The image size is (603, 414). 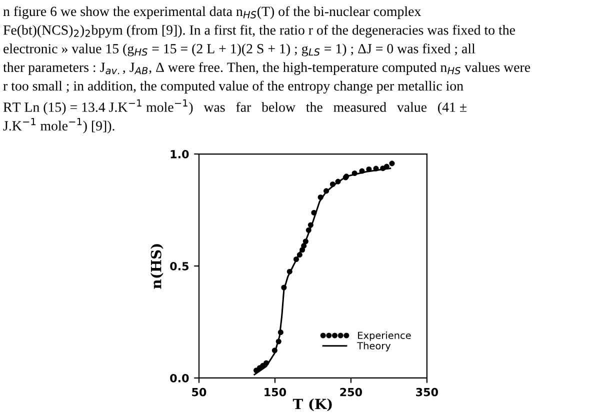 I want to click on text: electronic » value 15 (g$_{HS}$ = 15 = (2 L + 1)(2 S + 1) ; g$_{LS}$ = 1) ; ΔJ = 0 was fixed ; all, so click(x=240, y=49).